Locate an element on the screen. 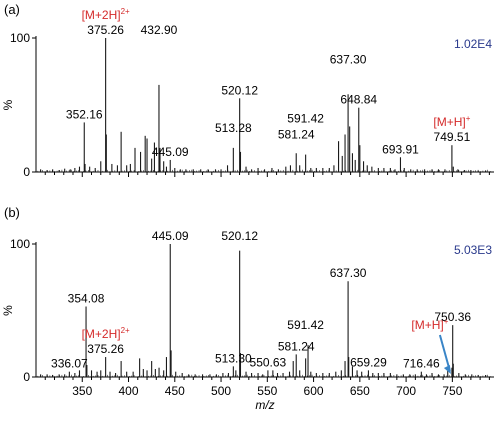 This screenshot has width=500, height=439. peak-label: 336.07 is located at coordinates (69, 364).